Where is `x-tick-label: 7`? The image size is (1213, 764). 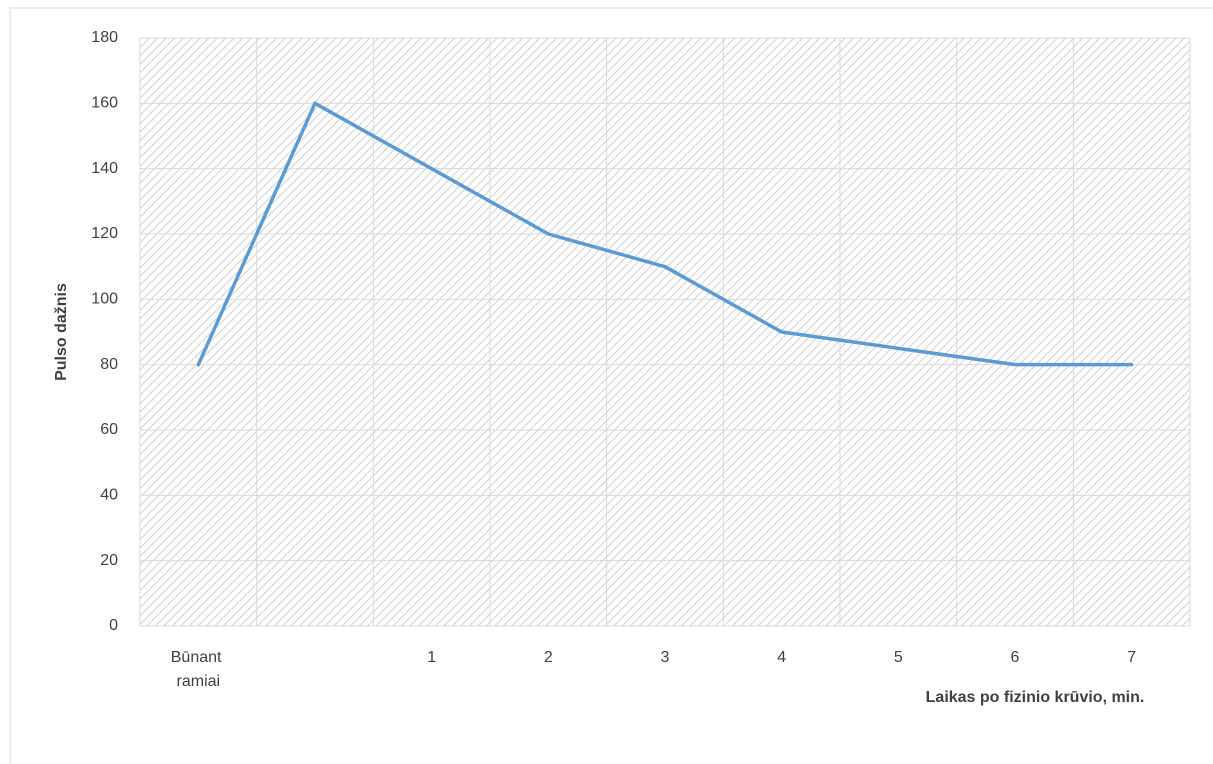 x-tick-label: 7 is located at coordinates (1131, 657).